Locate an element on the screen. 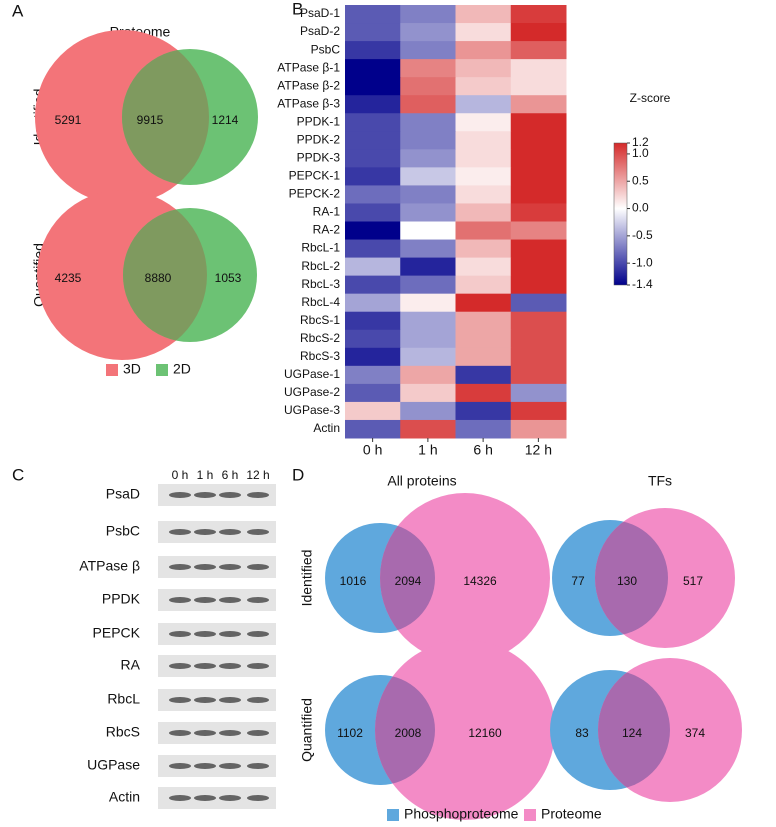 The height and width of the screenshot is (827, 776). lane-label: 1 h is located at coordinates (205, 475).